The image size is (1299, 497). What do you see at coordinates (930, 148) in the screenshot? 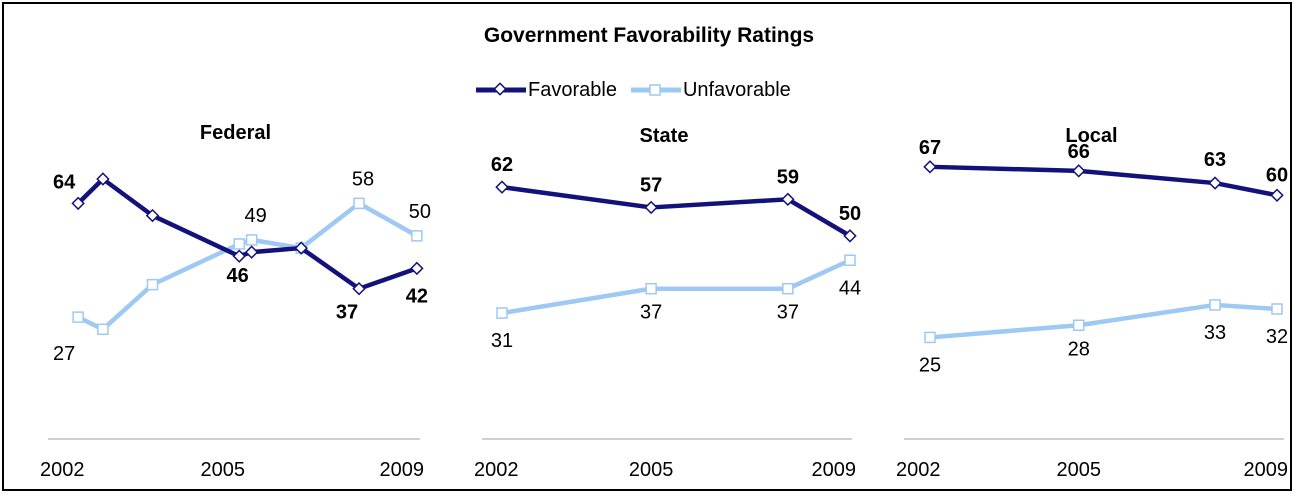
I see `data-label-local-favorable-0: 67` at bounding box center [930, 148].